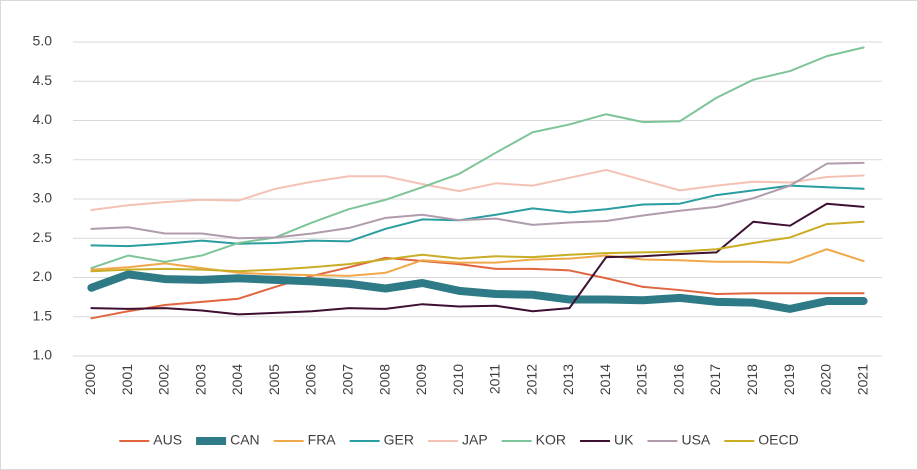  Describe the element at coordinates (274, 379) in the screenshot. I see `x-tick-label: 2005` at that location.